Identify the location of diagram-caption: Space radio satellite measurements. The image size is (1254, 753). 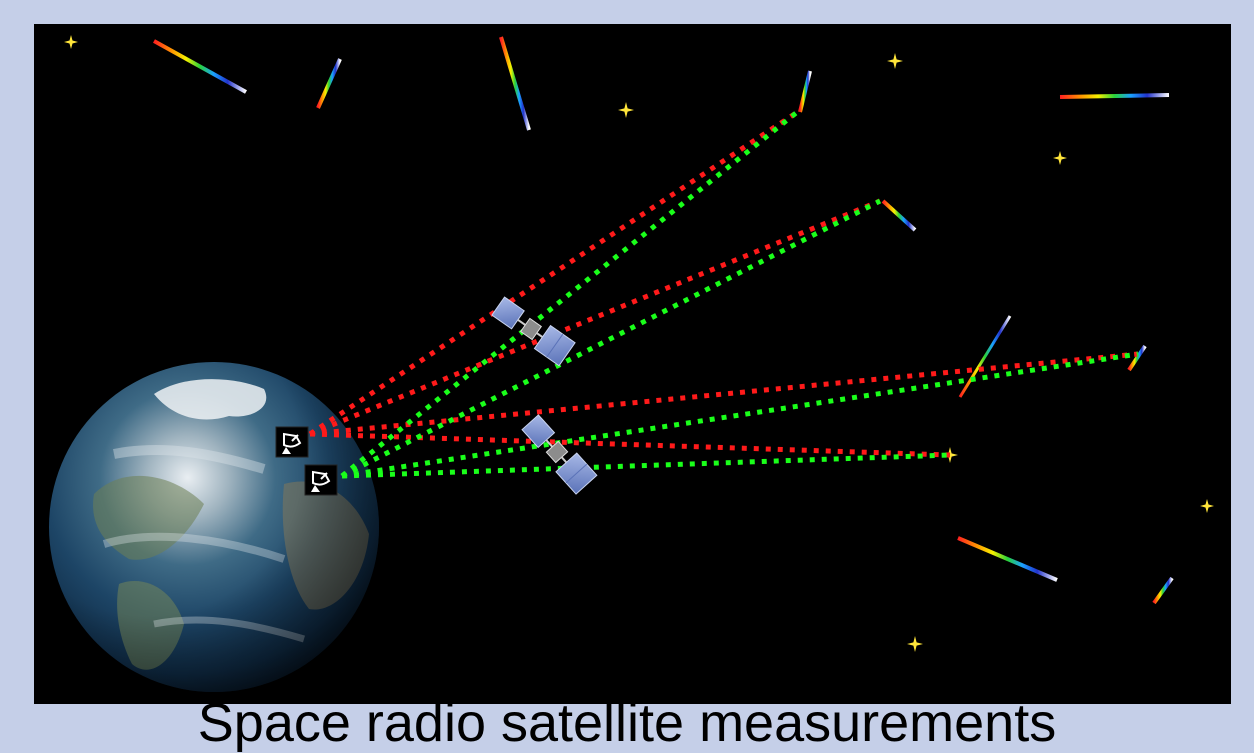
(627, 723).